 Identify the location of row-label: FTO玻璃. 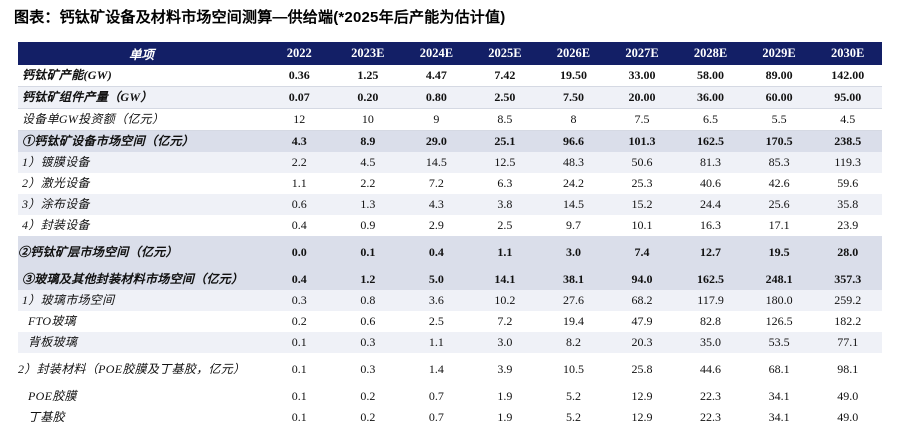
(52, 321).